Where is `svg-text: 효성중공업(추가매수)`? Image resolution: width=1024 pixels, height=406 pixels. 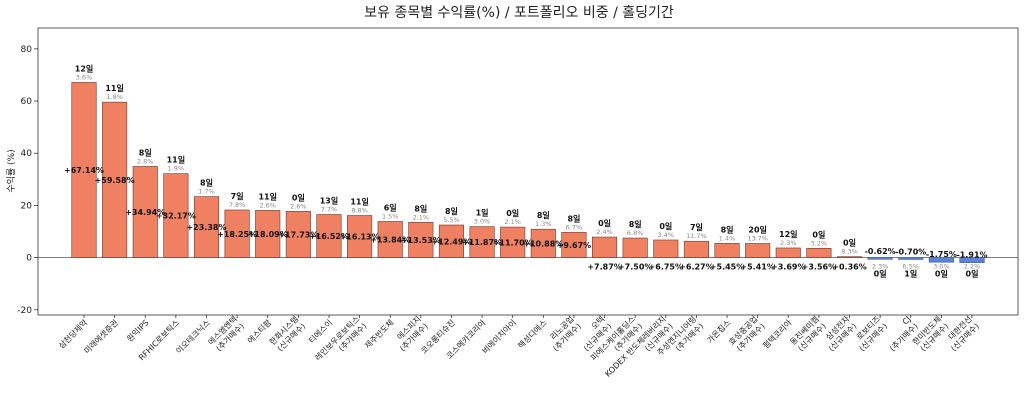 svg-text: 효성중공업(추가매수) is located at coordinates (746, 334).